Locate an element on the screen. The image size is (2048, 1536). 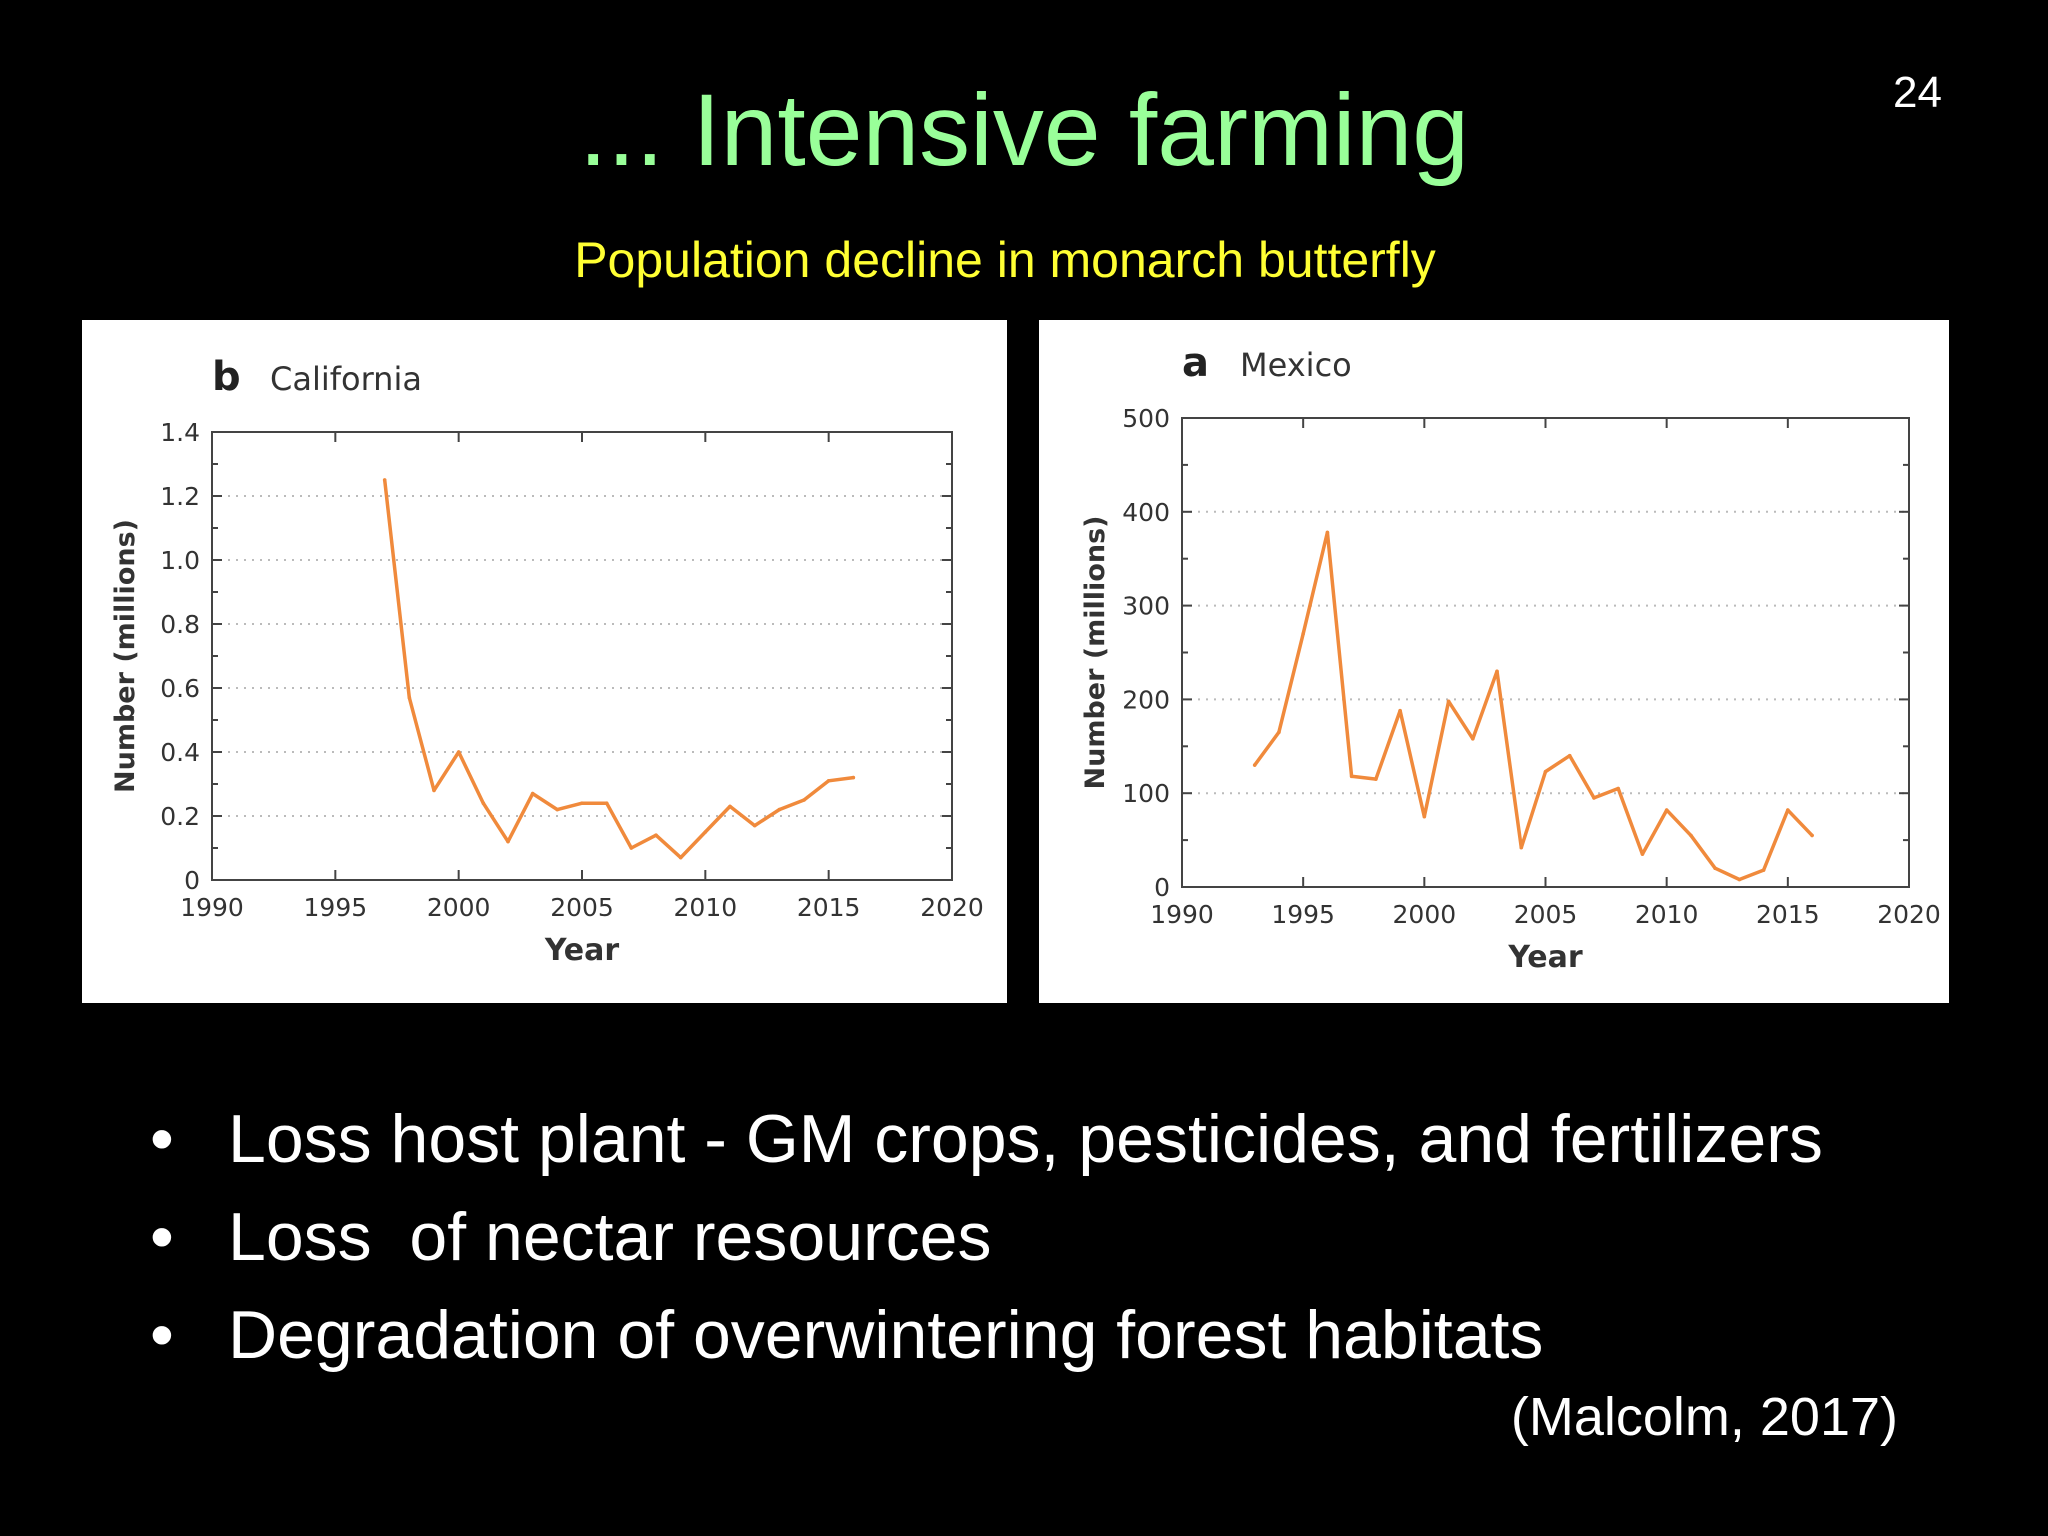
panel-letter: a is located at coordinates (1195, 363).